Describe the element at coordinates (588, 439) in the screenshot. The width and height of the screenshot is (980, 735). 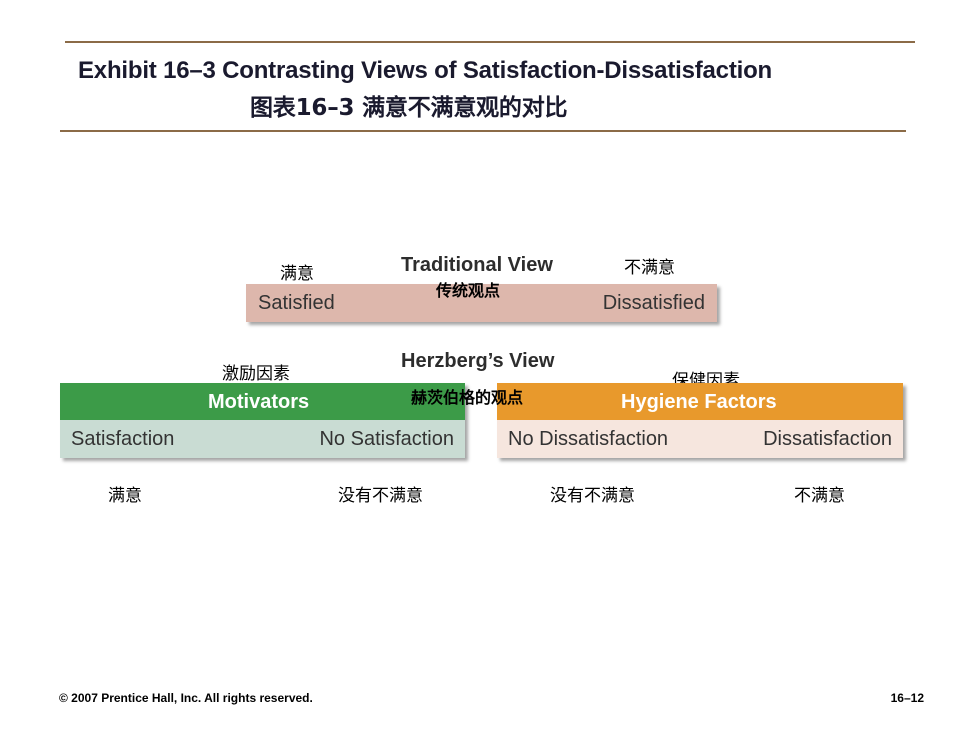
I see `no-dissatisfaction-label: No Dissatisfaction` at that location.